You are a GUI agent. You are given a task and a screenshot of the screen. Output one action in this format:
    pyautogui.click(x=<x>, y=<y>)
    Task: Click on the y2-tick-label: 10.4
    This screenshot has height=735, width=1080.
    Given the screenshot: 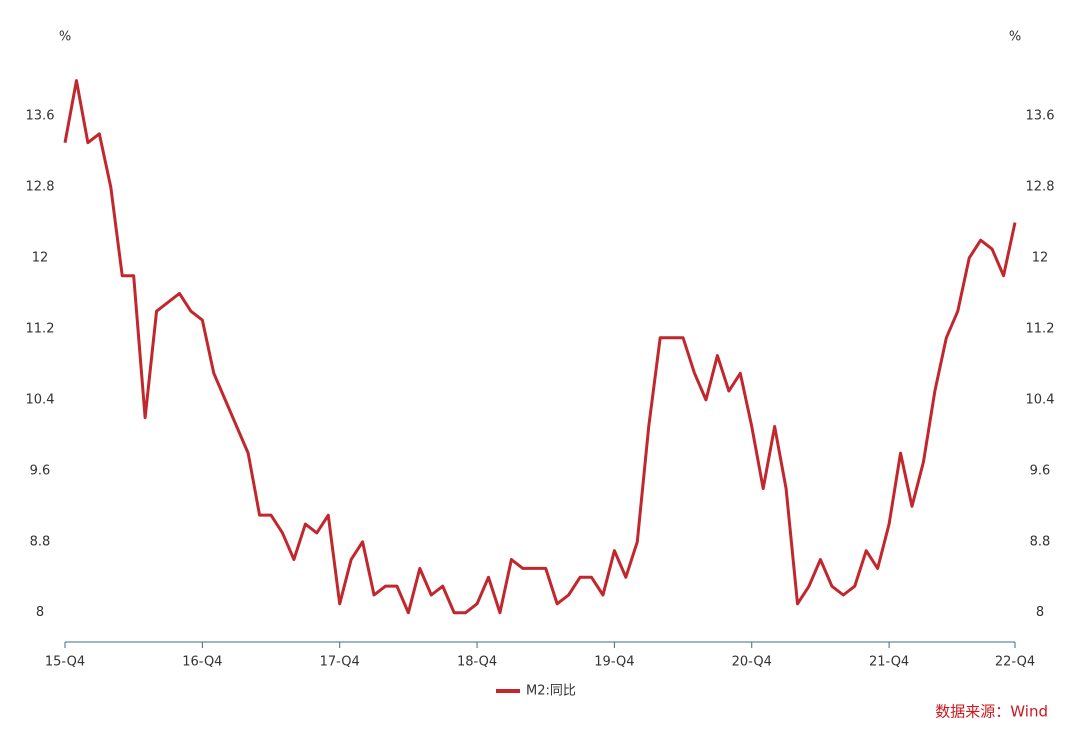 What is the action you would take?
    pyautogui.click(x=1040, y=399)
    